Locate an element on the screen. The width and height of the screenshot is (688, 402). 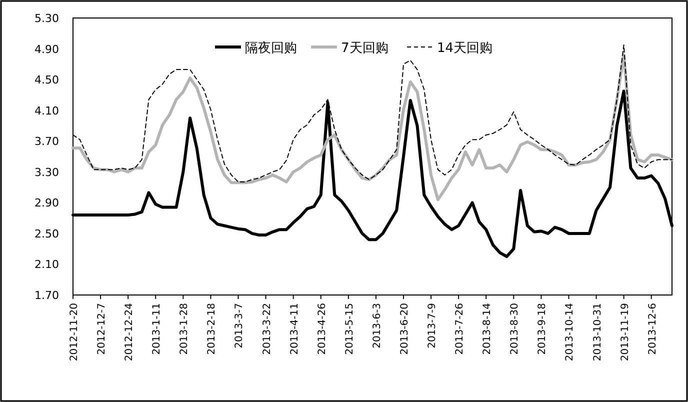
legend-label: 隔夜回购 is located at coordinates (271, 48).